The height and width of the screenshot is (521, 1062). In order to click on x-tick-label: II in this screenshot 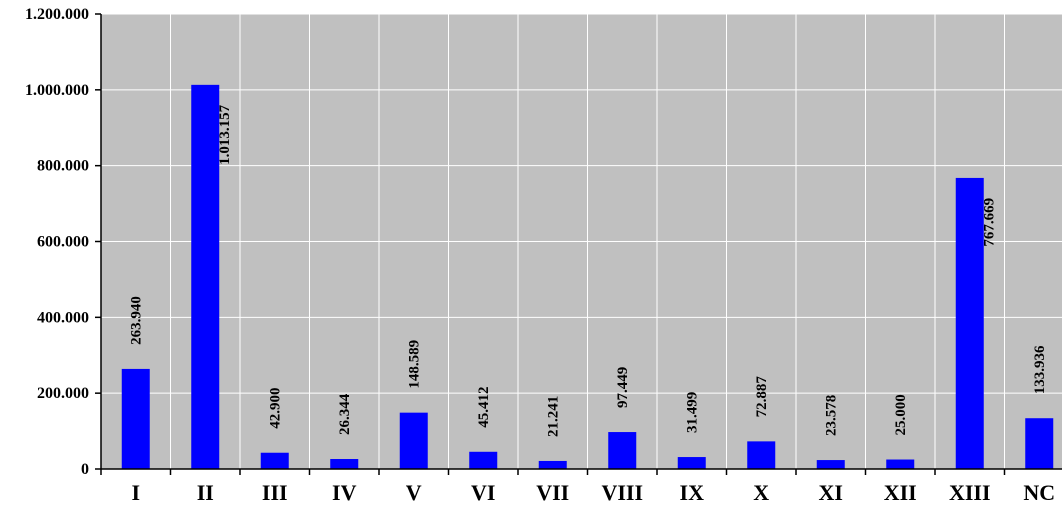, I will do `click(205, 492)`.